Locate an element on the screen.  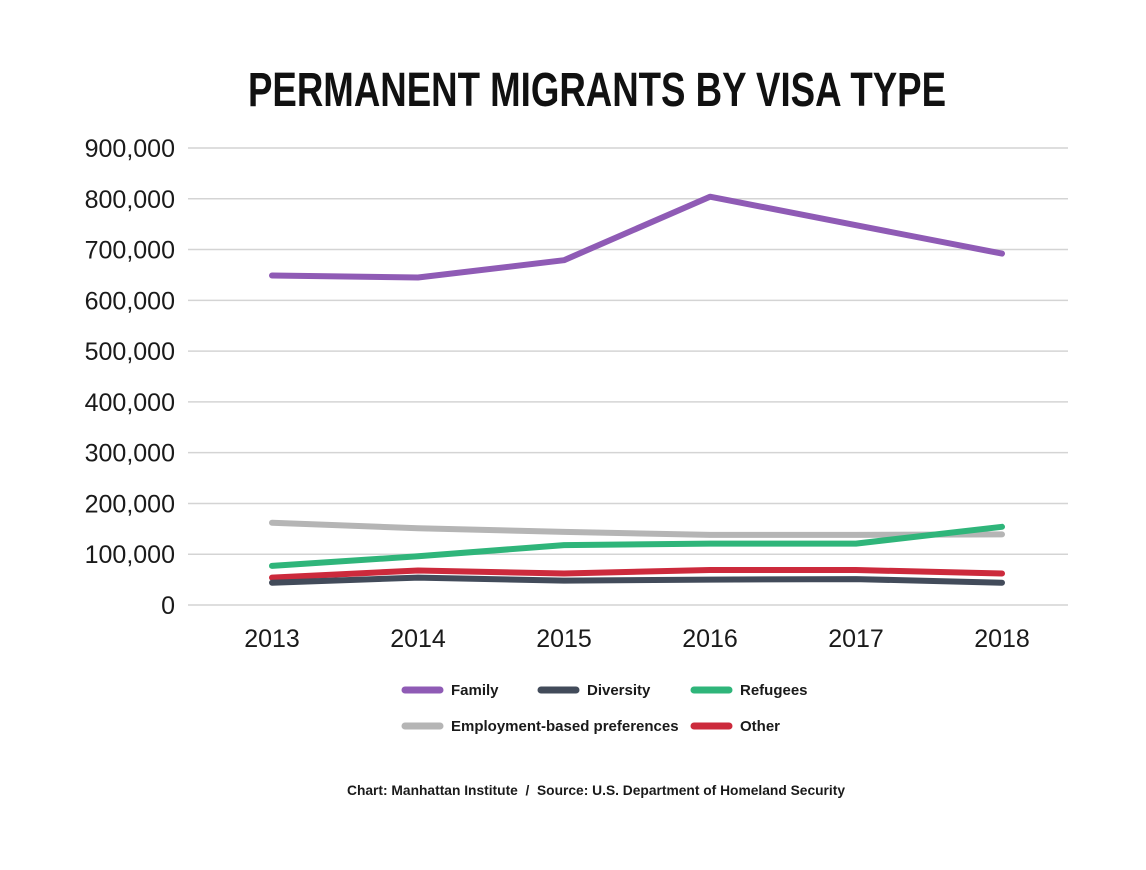
series-line-diversity is located at coordinates (637, 580).